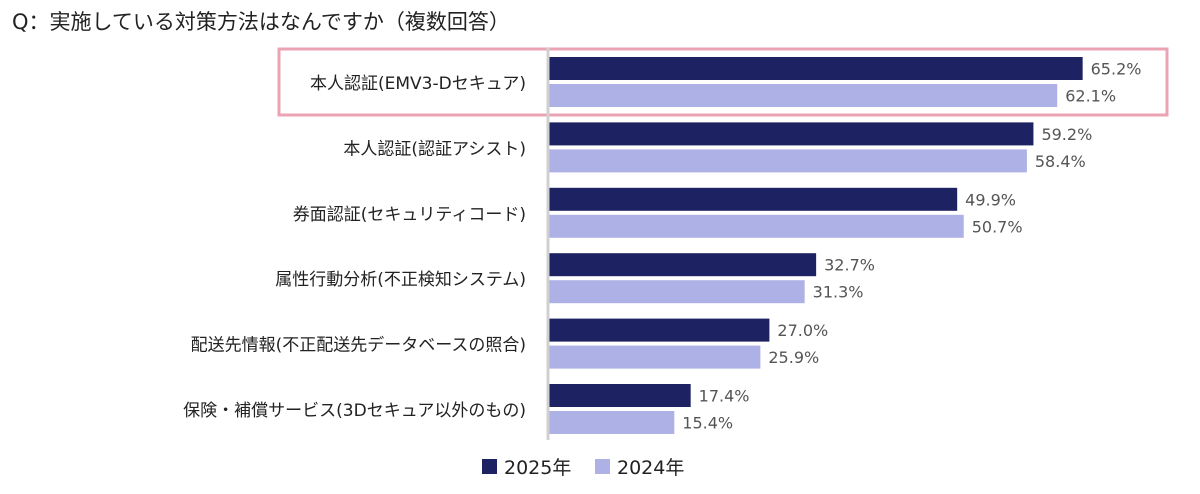  I want to click on value-label: 65.2%, so click(1116, 69).